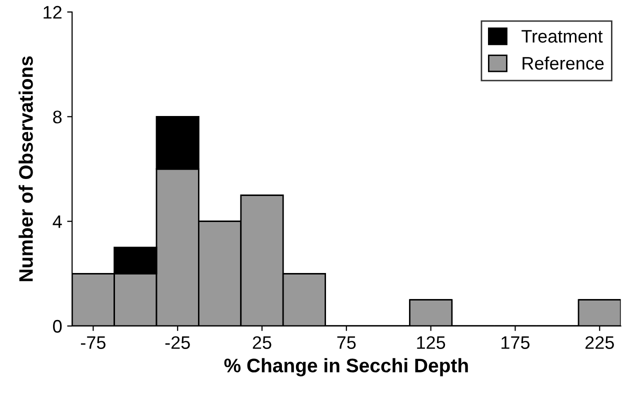 This screenshot has width=627, height=400. Describe the element at coordinates (57, 117) in the screenshot. I see `y-tick-label: 8` at that location.